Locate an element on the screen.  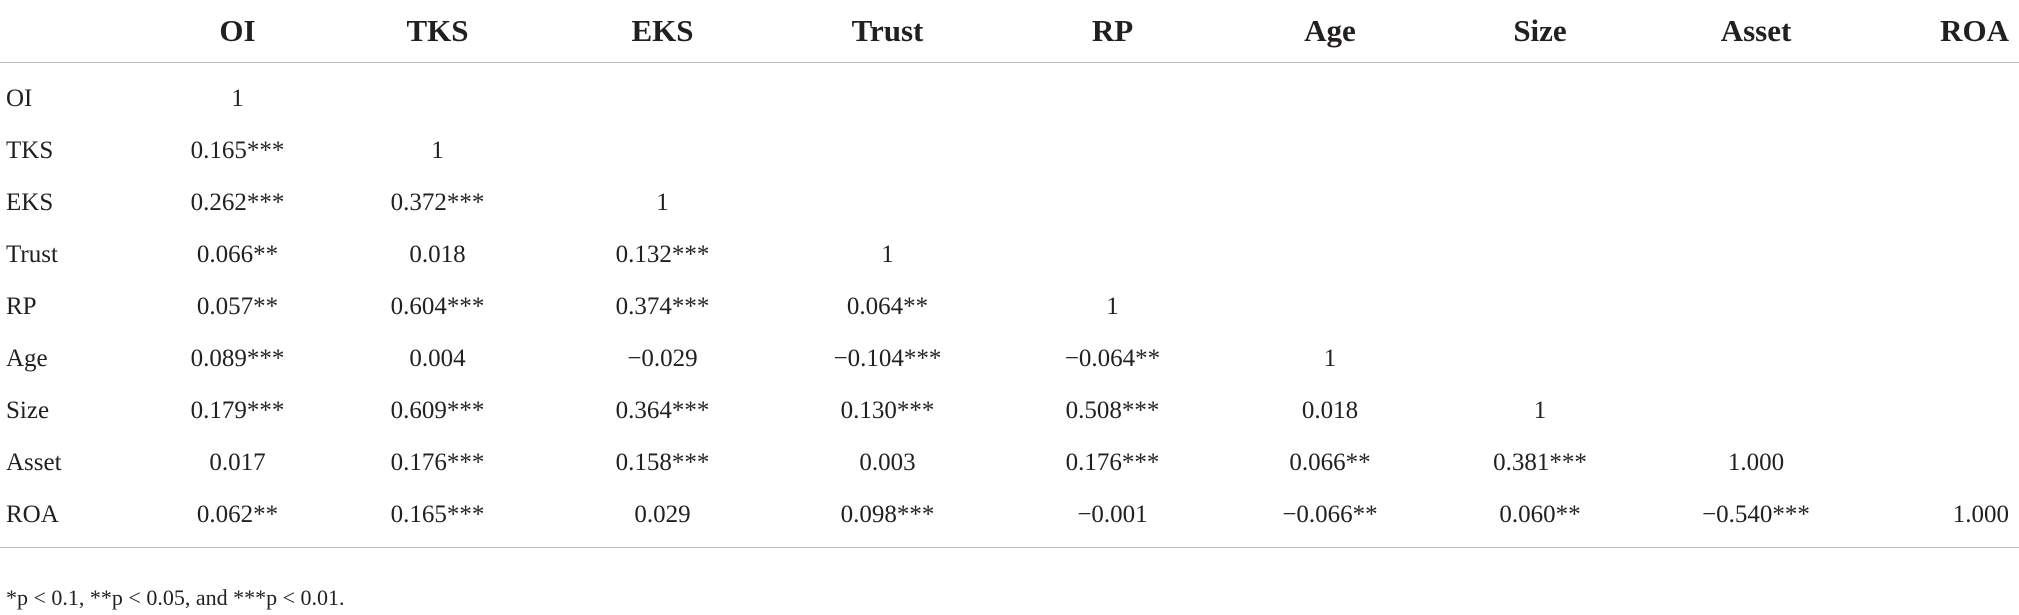
table-cell: 0.508*** is located at coordinates (1112, 410).